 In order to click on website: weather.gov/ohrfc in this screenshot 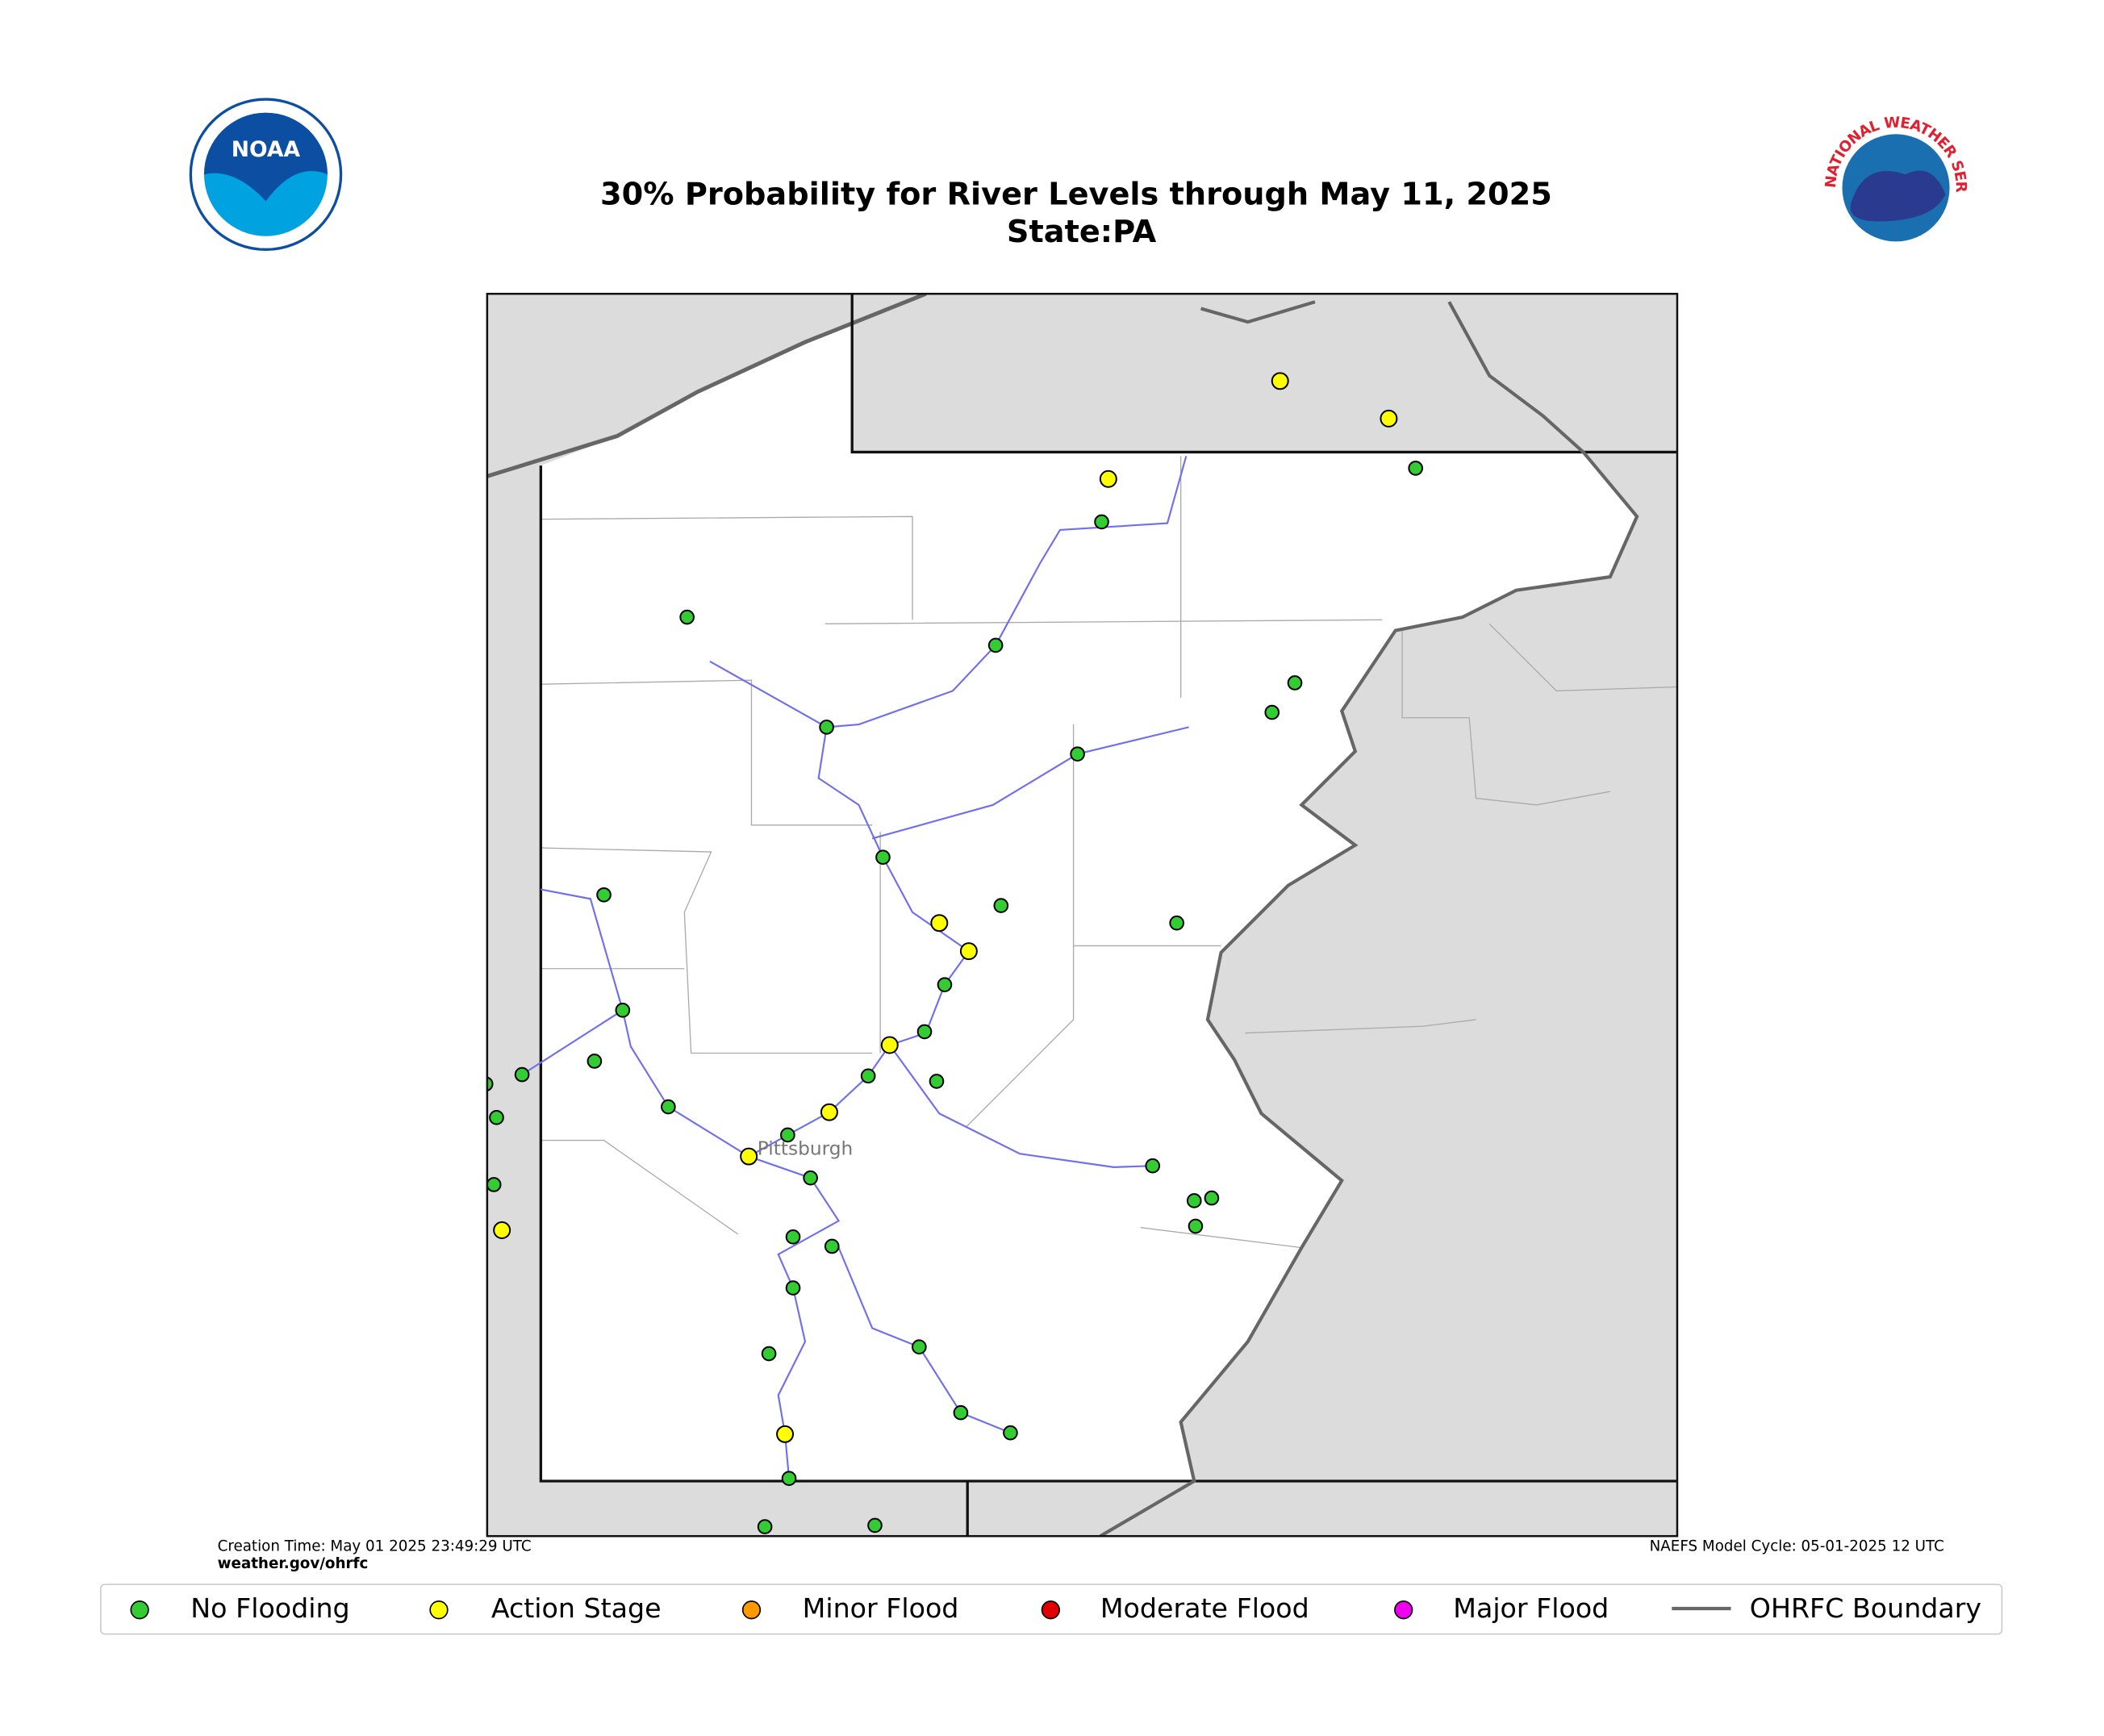, I will do `click(293, 1564)`.